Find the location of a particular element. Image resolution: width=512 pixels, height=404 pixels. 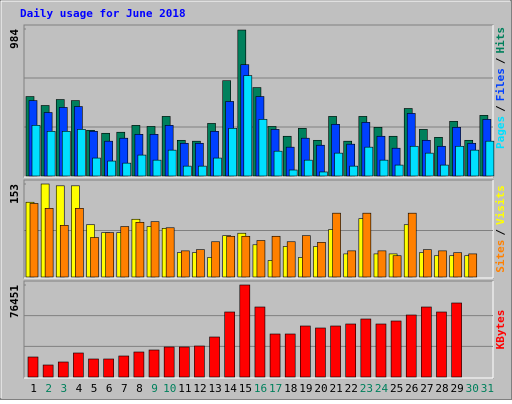

x-tick-label: 11 is located at coordinates (184, 388).